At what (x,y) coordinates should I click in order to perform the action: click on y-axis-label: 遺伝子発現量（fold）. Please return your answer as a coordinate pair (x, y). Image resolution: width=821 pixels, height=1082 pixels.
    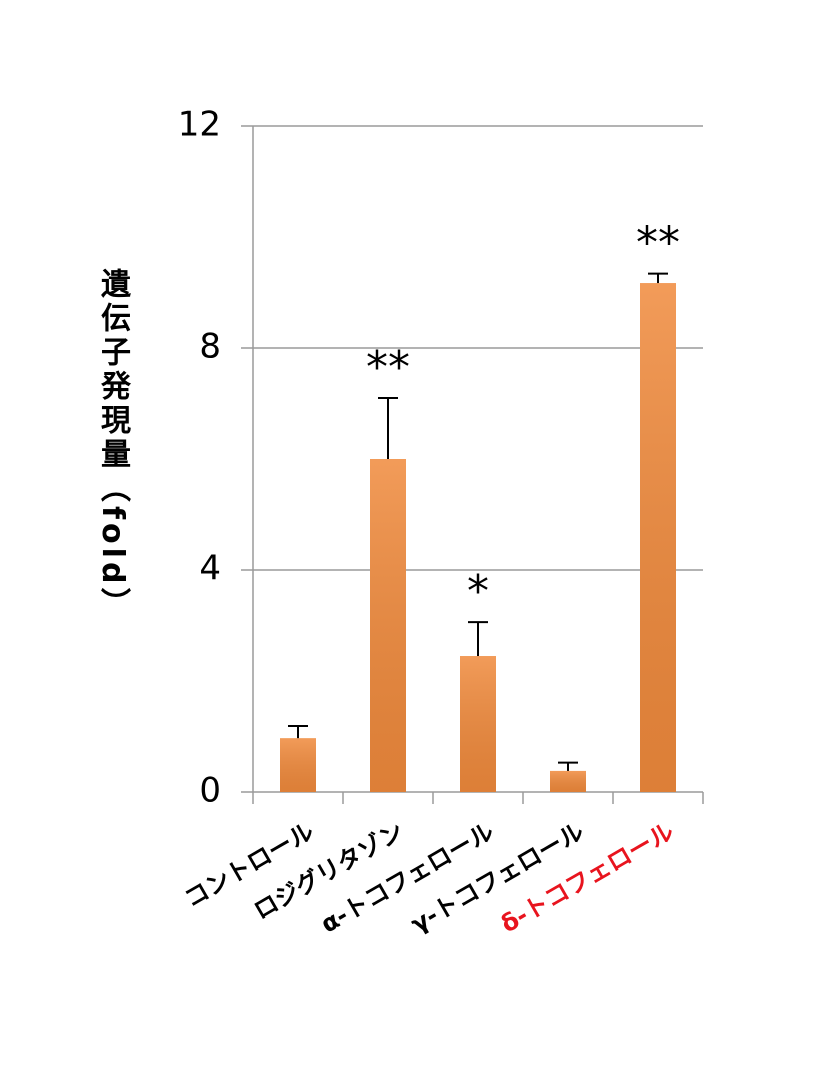
    Looking at the image, I should click on (112, 445).